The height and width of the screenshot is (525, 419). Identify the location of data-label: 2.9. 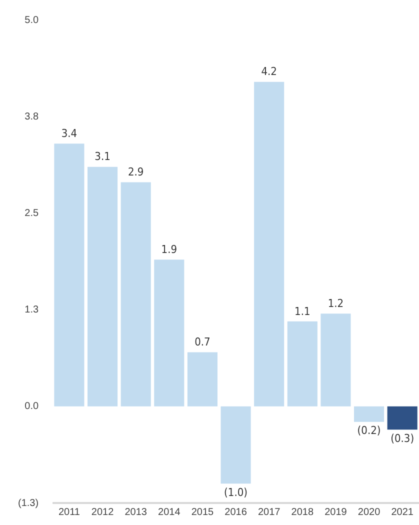
(136, 172).